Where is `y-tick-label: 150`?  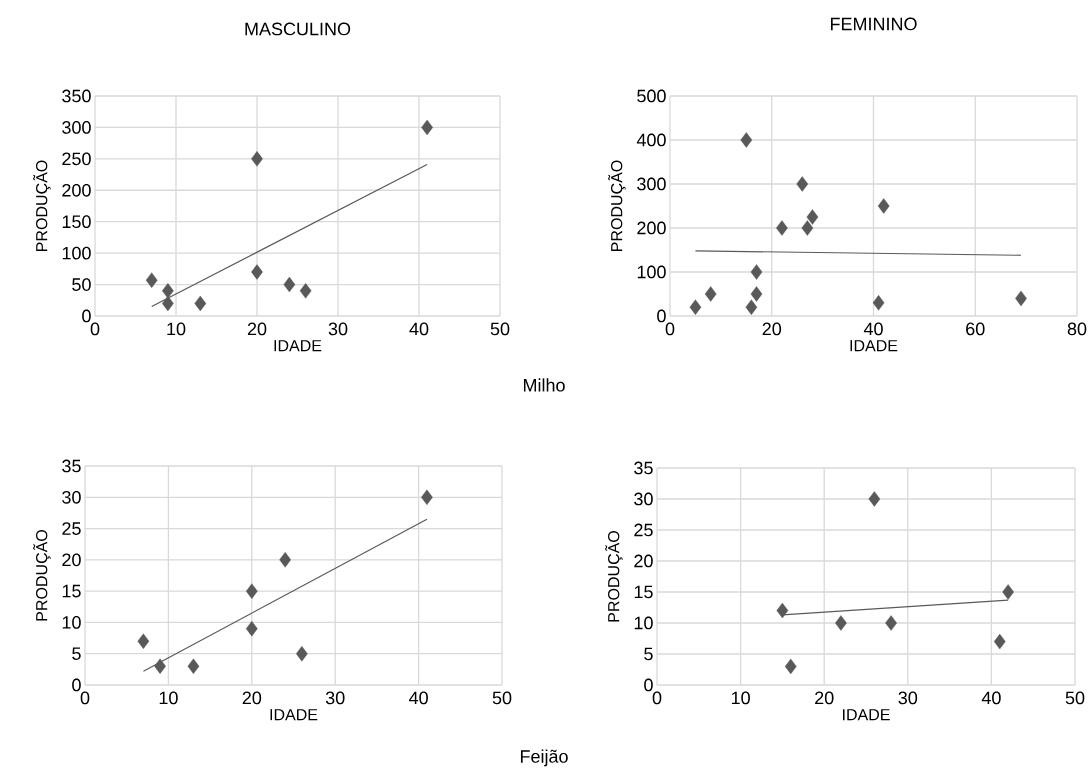
y-tick-label: 150 is located at coordinates (76, 222).